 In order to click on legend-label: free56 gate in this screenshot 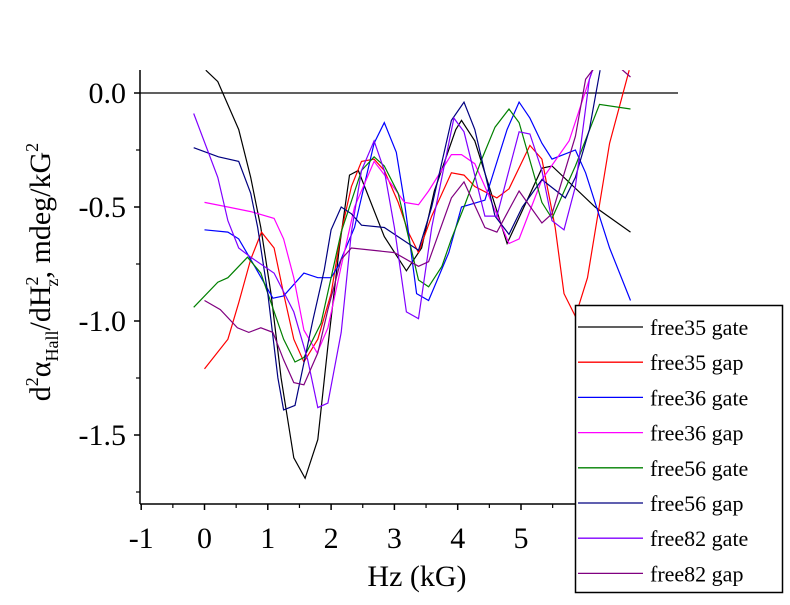, I will do `click(699, 468)`.